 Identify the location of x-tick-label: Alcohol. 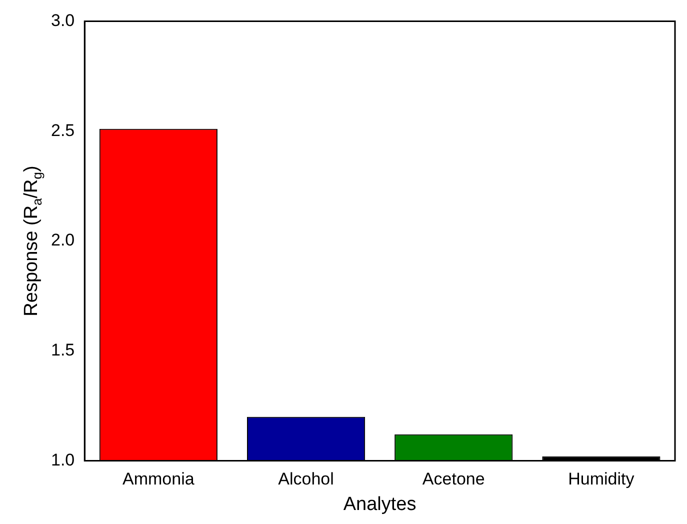
(306, 479).